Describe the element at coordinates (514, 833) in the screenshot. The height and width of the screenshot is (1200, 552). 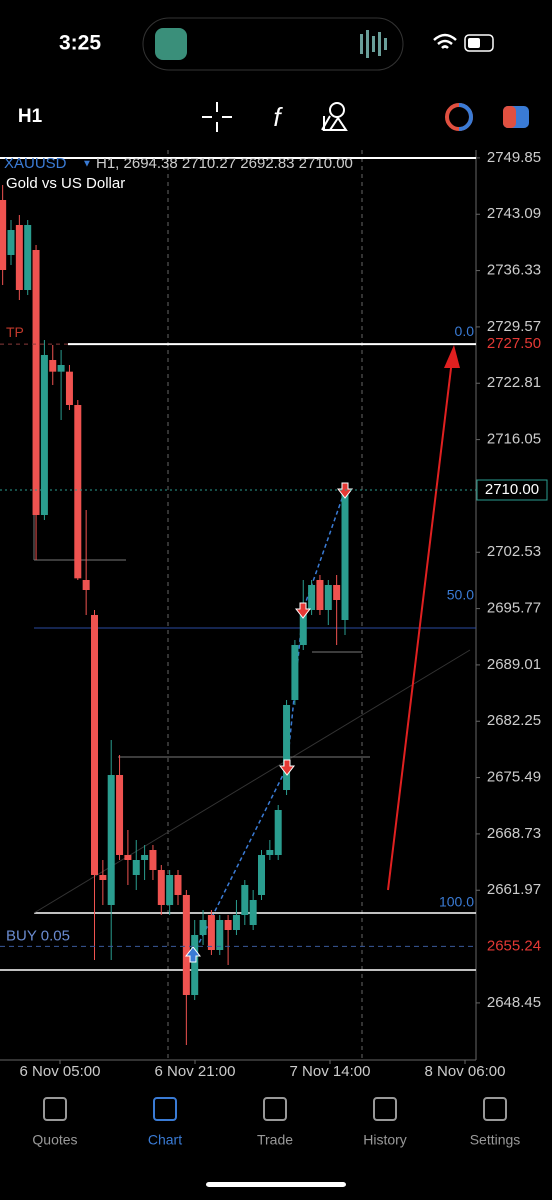
I see `y-tick-label: 2668.73` at that location.